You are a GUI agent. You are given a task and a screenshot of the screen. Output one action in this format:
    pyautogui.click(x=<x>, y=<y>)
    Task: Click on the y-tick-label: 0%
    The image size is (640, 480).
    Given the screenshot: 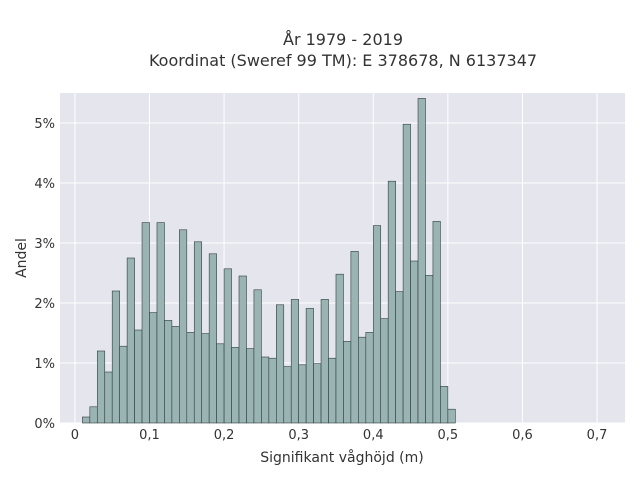 What is the action you would take?
    pyautogui.click(x=44, y=424)
    